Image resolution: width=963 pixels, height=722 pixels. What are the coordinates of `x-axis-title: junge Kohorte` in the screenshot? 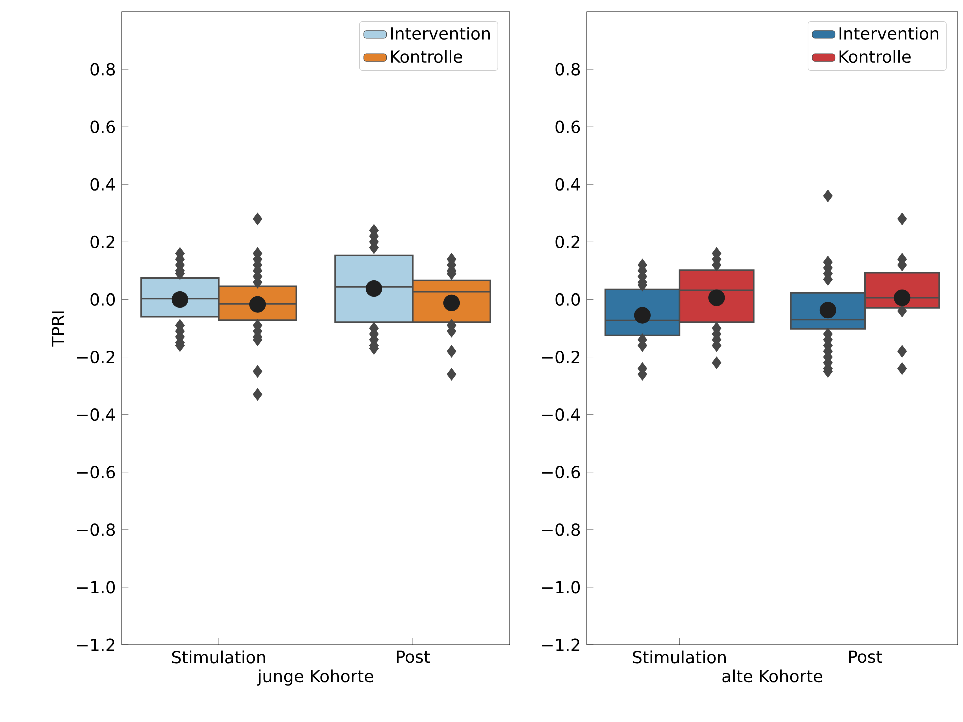 It's located at (315, 678).